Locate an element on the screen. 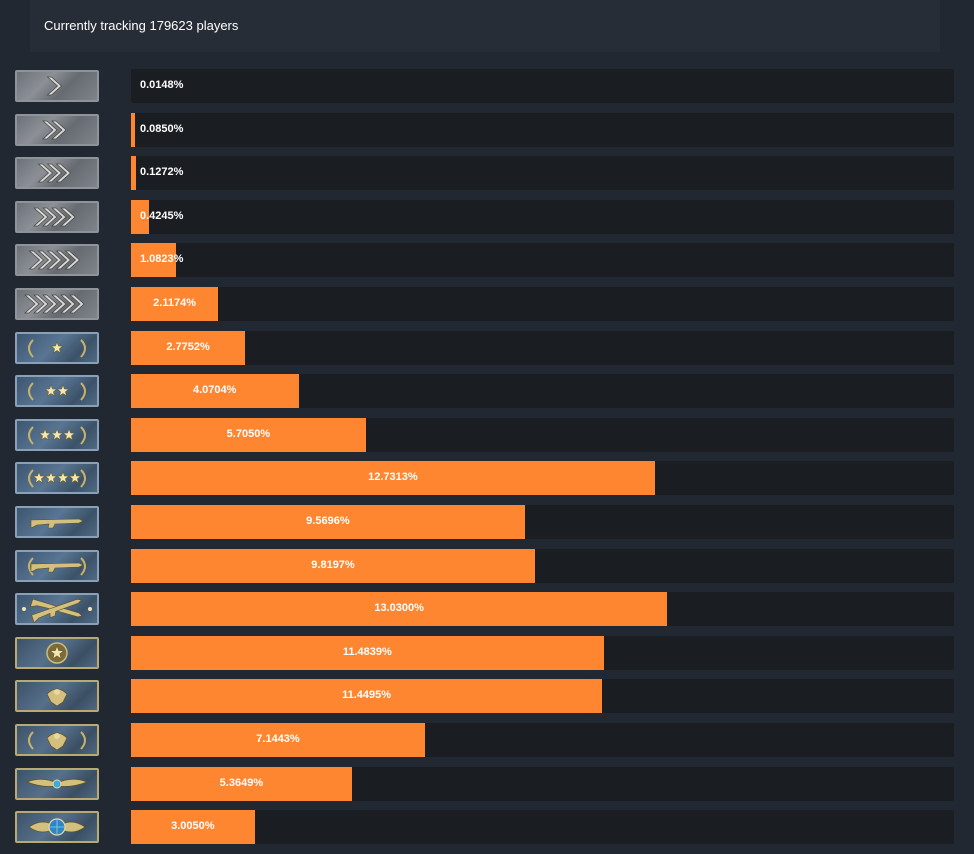 The width and height of the screenshot is (974, 854). bar-value-label: 2.1174% is located at coordinates (175, 303).